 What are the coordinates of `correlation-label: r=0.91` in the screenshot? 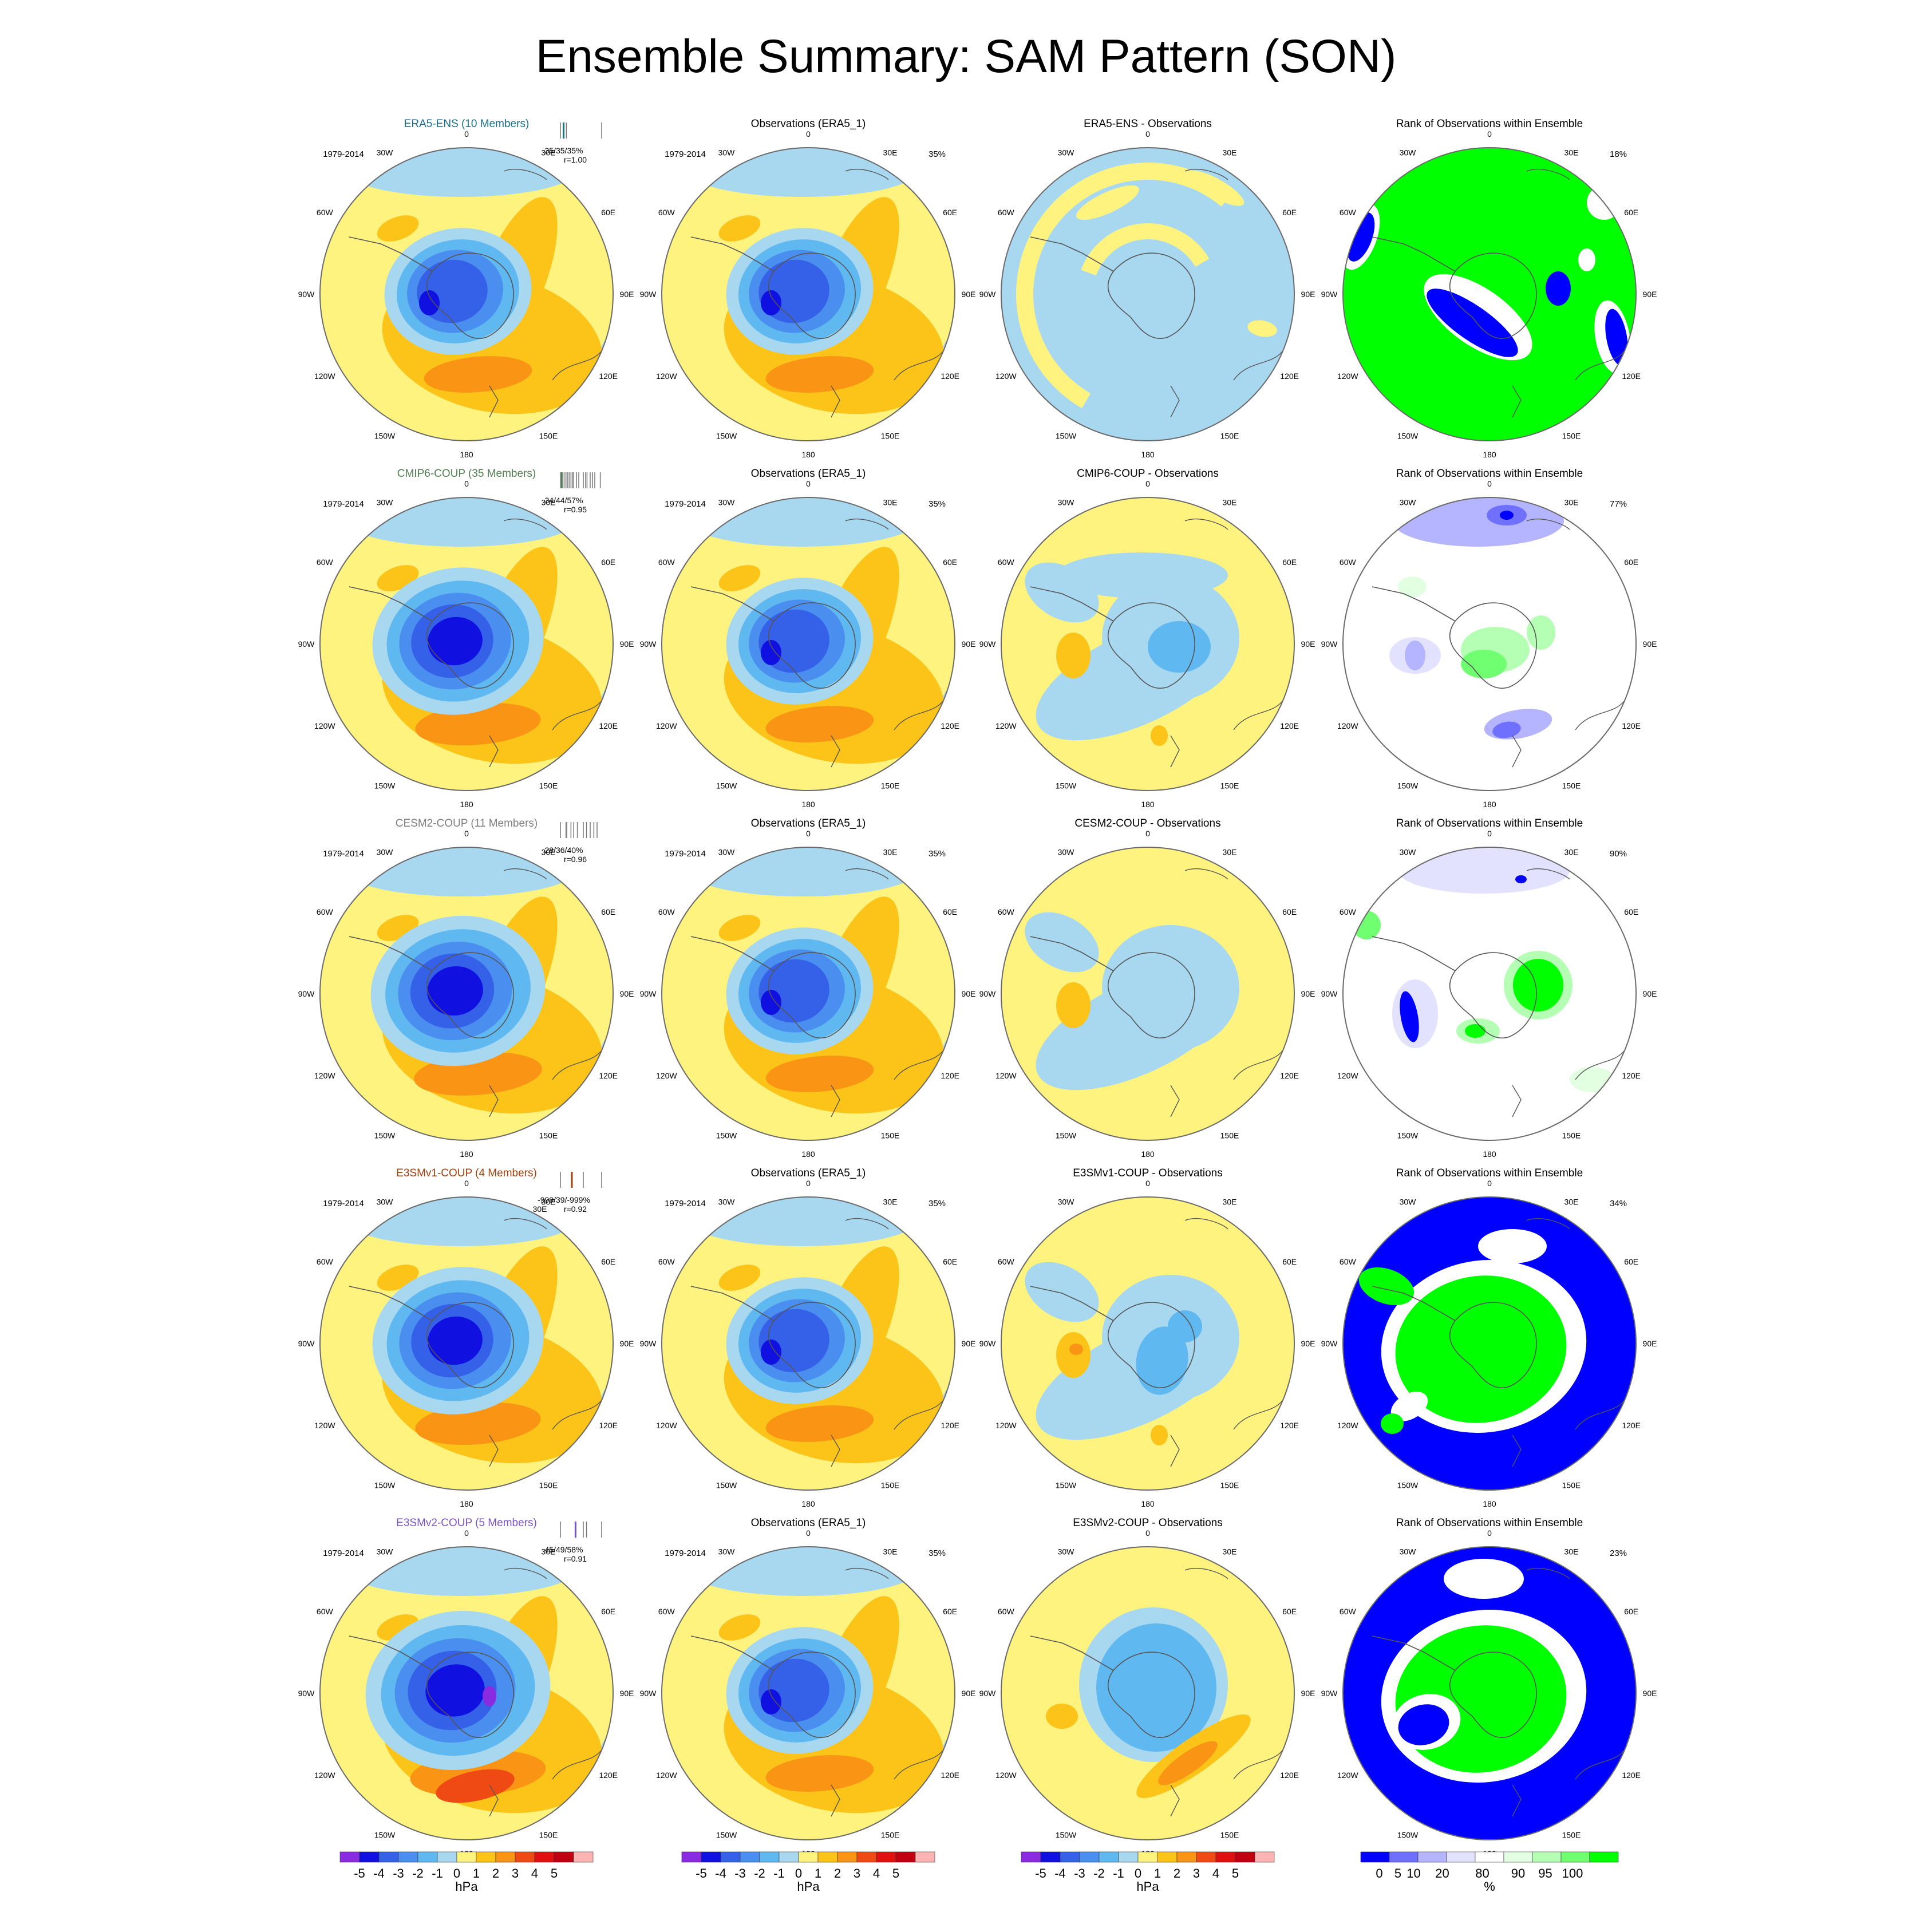 It's located at (575, 1558).